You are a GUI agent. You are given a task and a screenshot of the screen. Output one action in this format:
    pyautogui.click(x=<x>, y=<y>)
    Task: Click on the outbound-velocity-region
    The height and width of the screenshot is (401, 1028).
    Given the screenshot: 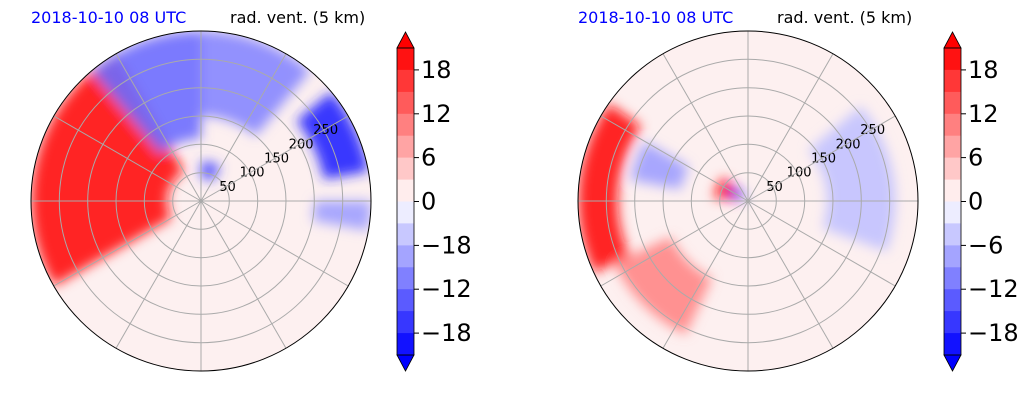 What is the action you would take?
    pyautogui.click(x=610, y=188)
    